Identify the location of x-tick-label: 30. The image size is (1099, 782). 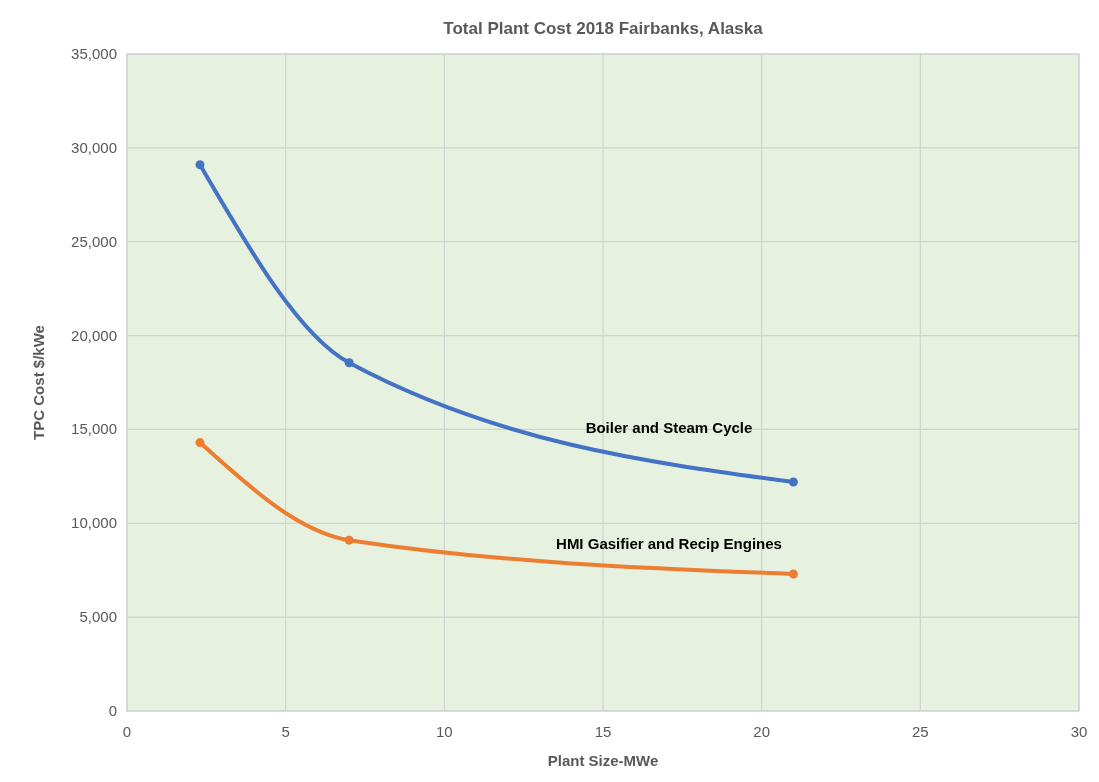
(1079, 731).